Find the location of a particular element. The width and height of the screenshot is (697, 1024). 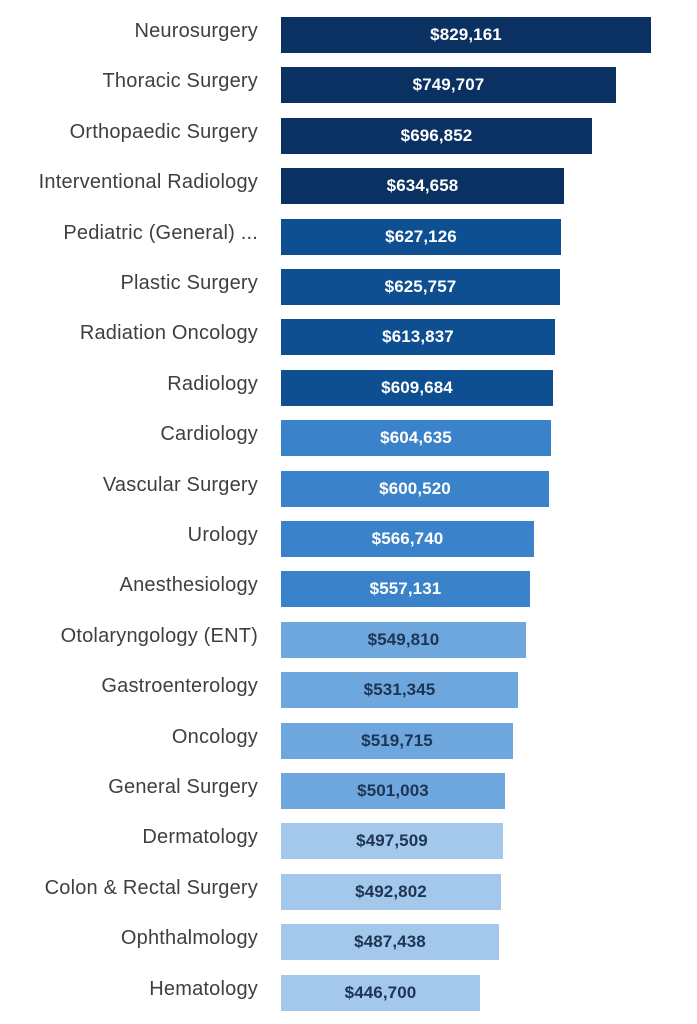

category-label: Orthopaedic Surgery is located at coordinates (163, 131).